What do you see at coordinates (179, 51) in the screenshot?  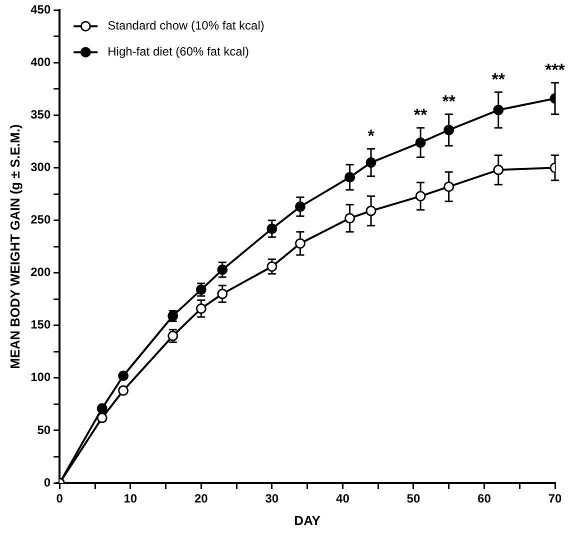 I see `legend-label: High-fat diet (60% fat kcal)` at bounding box center [179, 51].